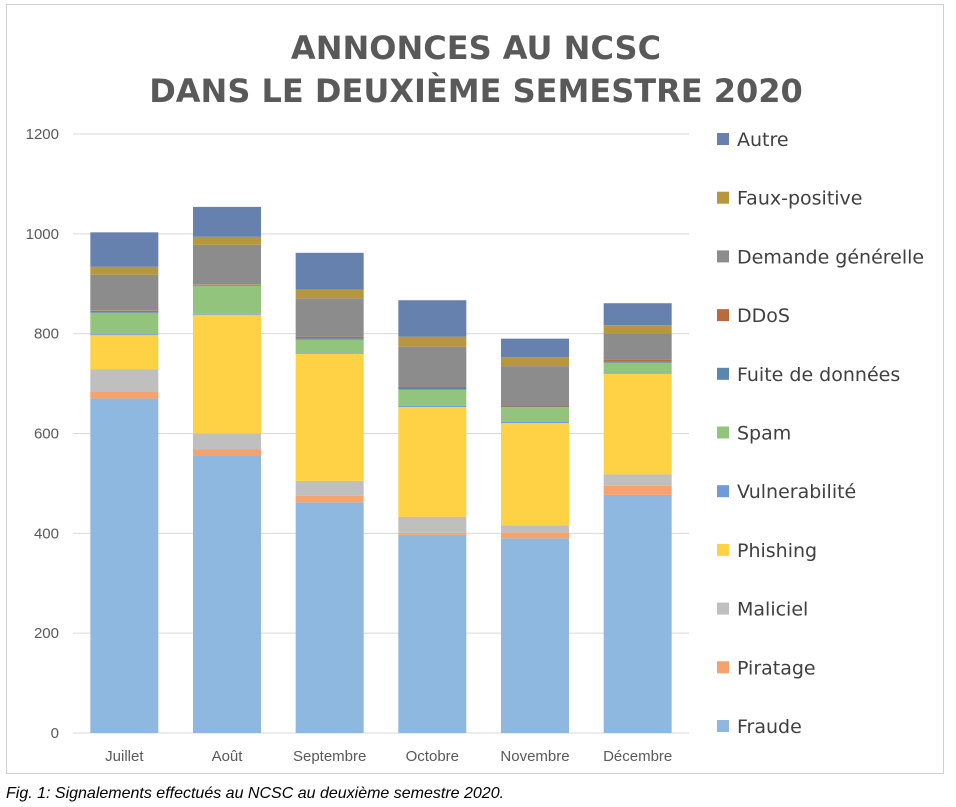  What do you see at coordinates (476, 91) in the screenshot?
I see `chart-title-line: DANS LE DEUXIÈME SEMESTRE 2020` at bounding box center [476, 91].